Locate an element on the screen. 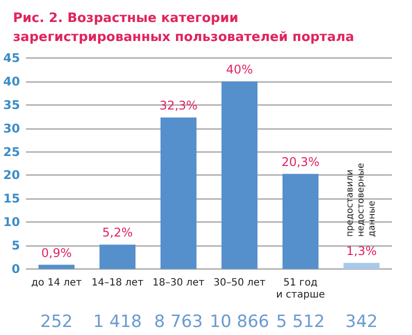  x-tick-label: 18–30 лет is located at coordinates (178, 283).